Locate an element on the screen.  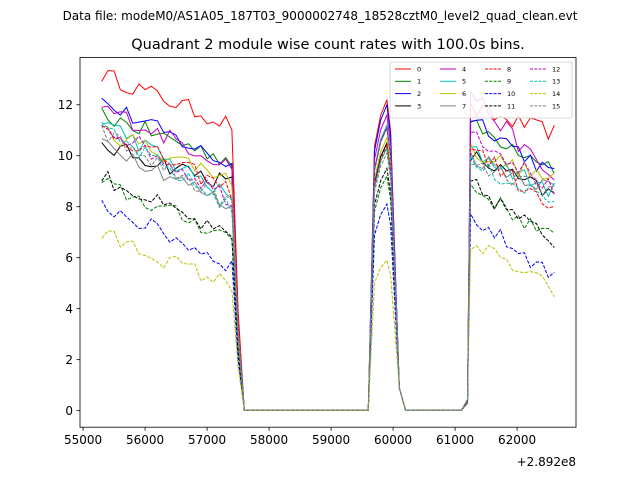
y-tick-label: 12 is located at coordinates (65, 105).